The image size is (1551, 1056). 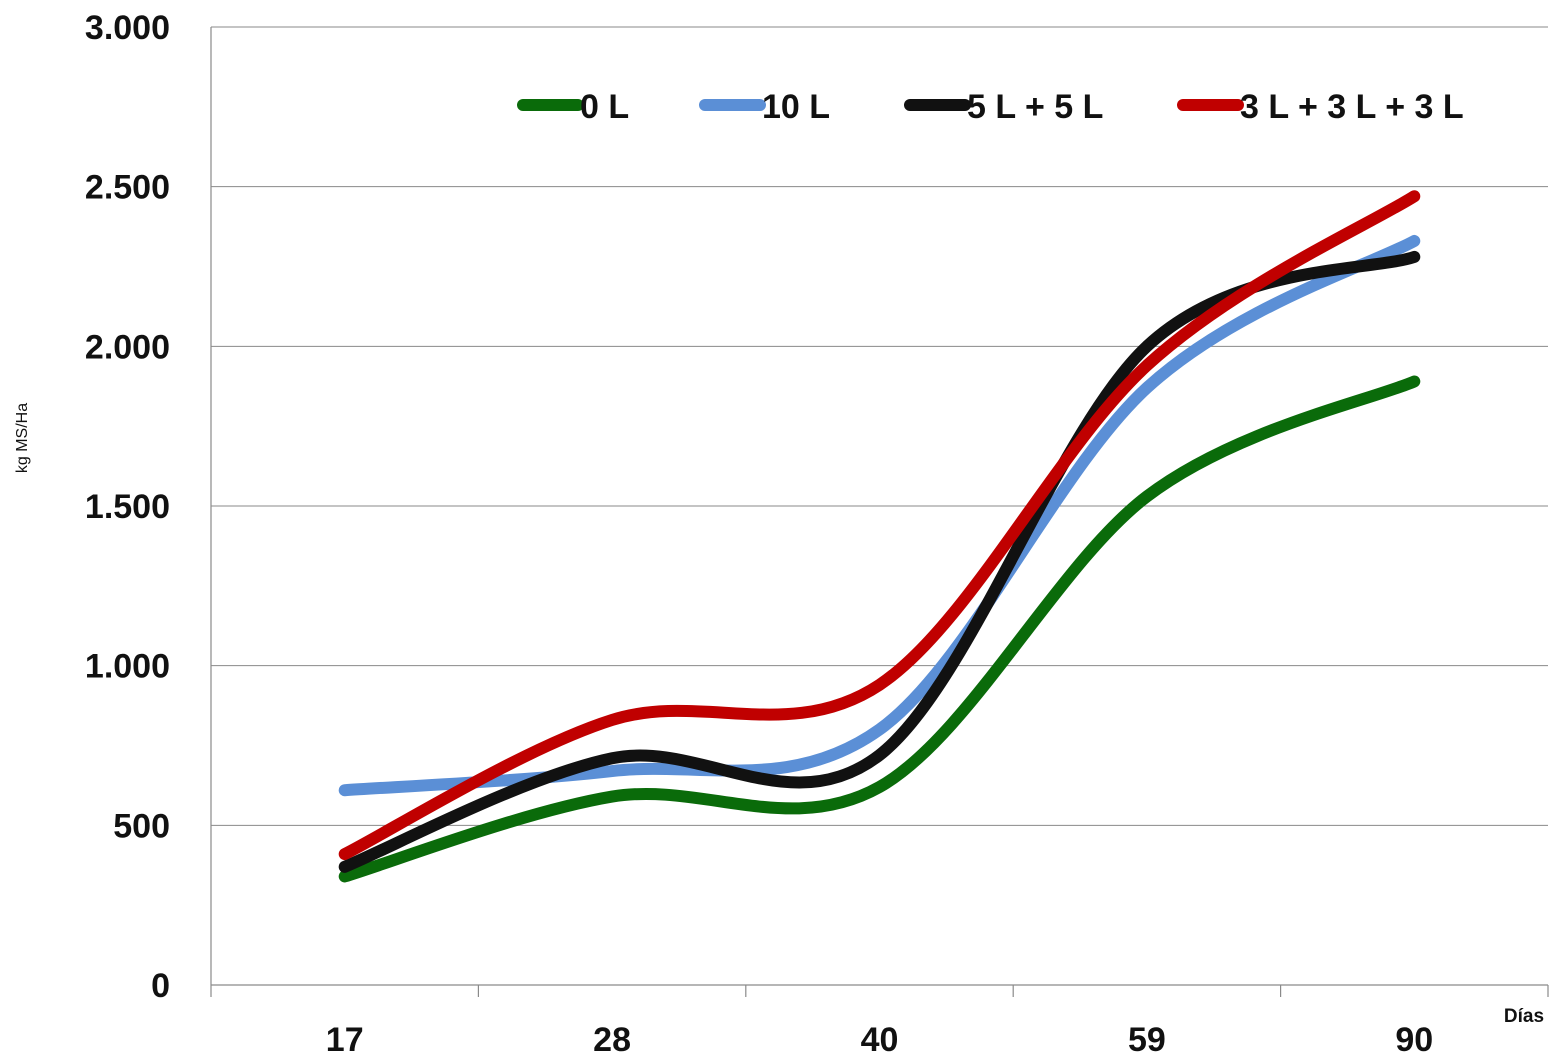 I want to click on legend: 0 L 10 L 5 L + 5 L 3 L + 3 L + 3 L, so click(x=990, y=107).